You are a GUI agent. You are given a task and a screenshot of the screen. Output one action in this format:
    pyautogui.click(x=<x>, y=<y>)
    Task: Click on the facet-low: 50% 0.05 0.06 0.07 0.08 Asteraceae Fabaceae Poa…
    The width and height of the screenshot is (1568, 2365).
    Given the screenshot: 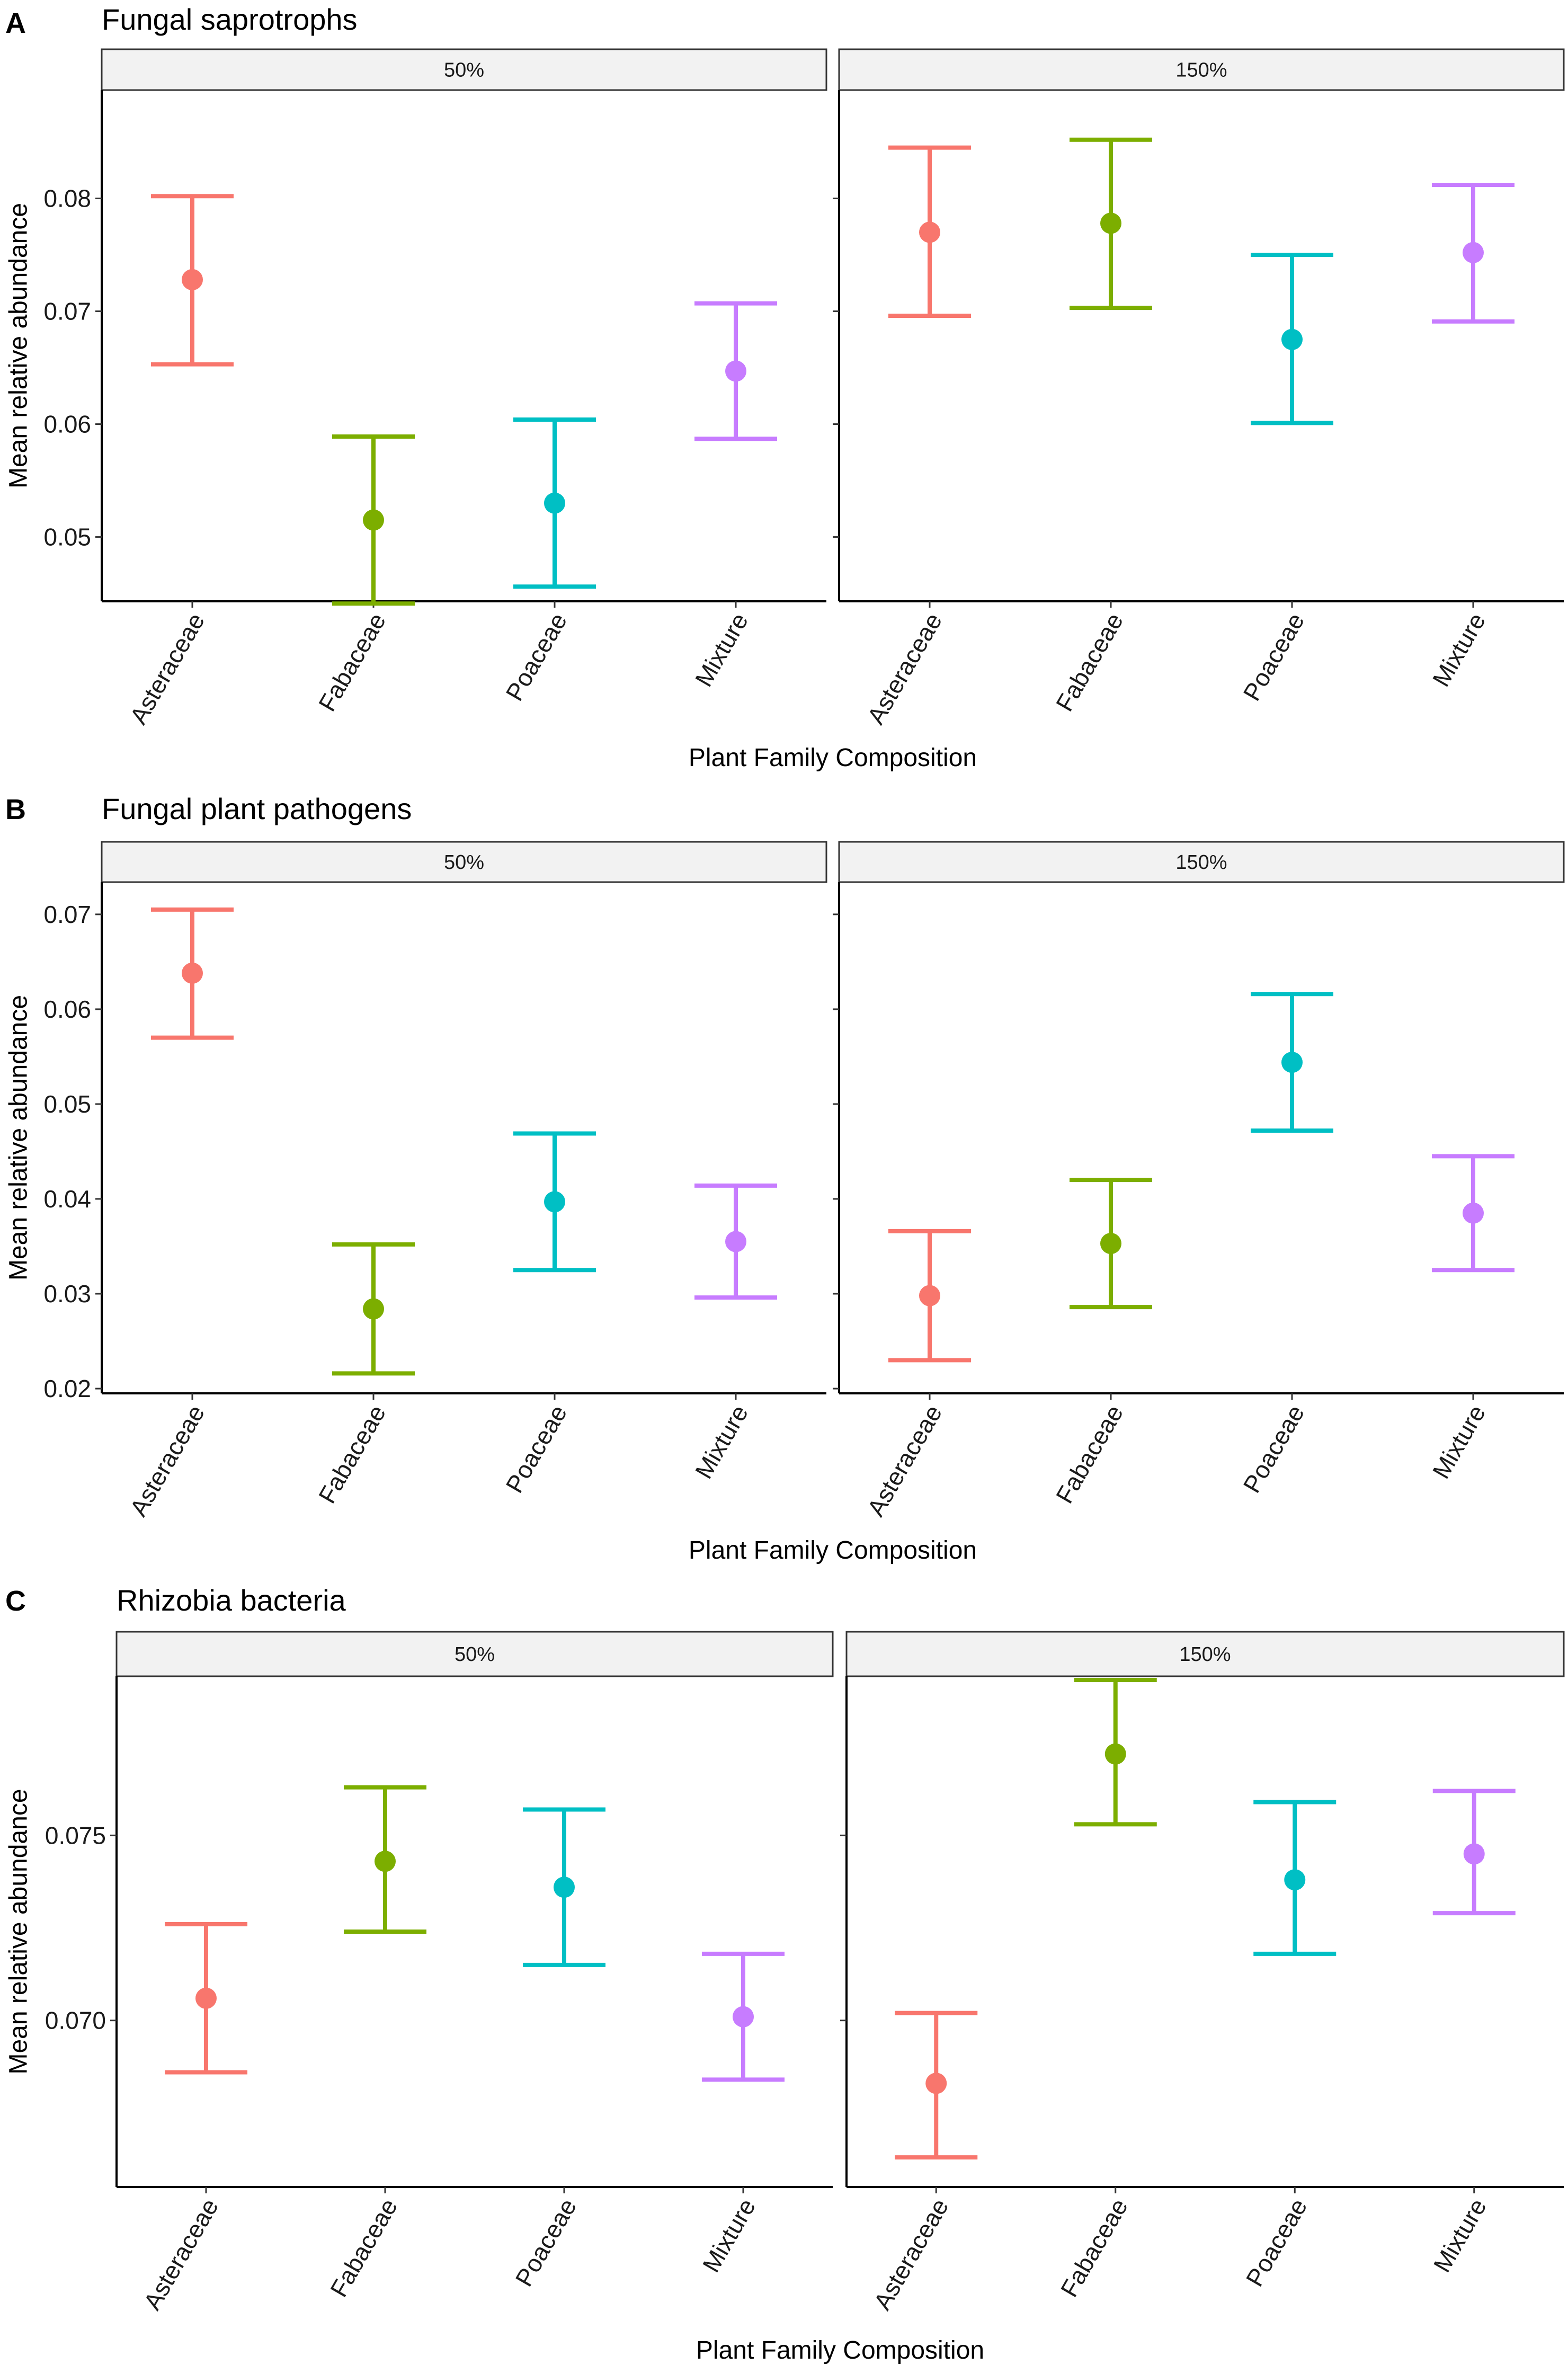 What is the action you would take?
    pyautogui.click(x=435, y=388)
    